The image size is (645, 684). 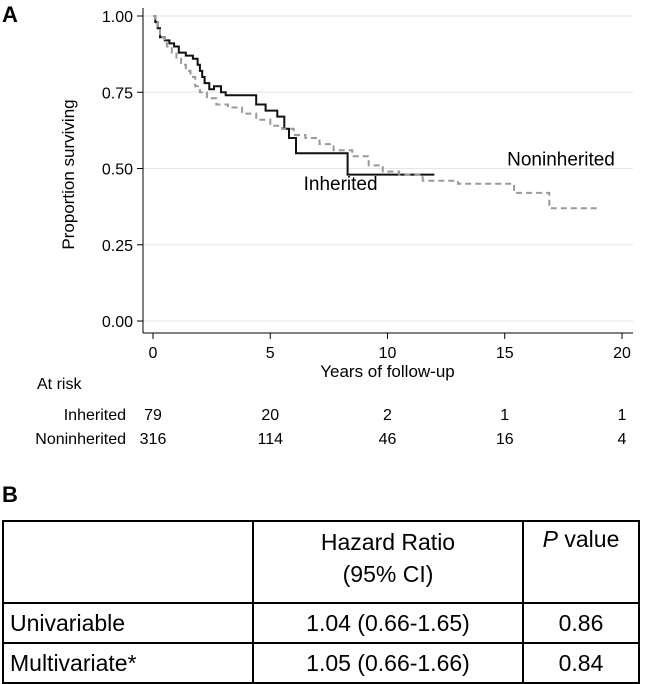 What do you see at coordinates (581, 623) in the screenshot?
I see `row-p-value: 0.86` at bounding box center [581, 623].